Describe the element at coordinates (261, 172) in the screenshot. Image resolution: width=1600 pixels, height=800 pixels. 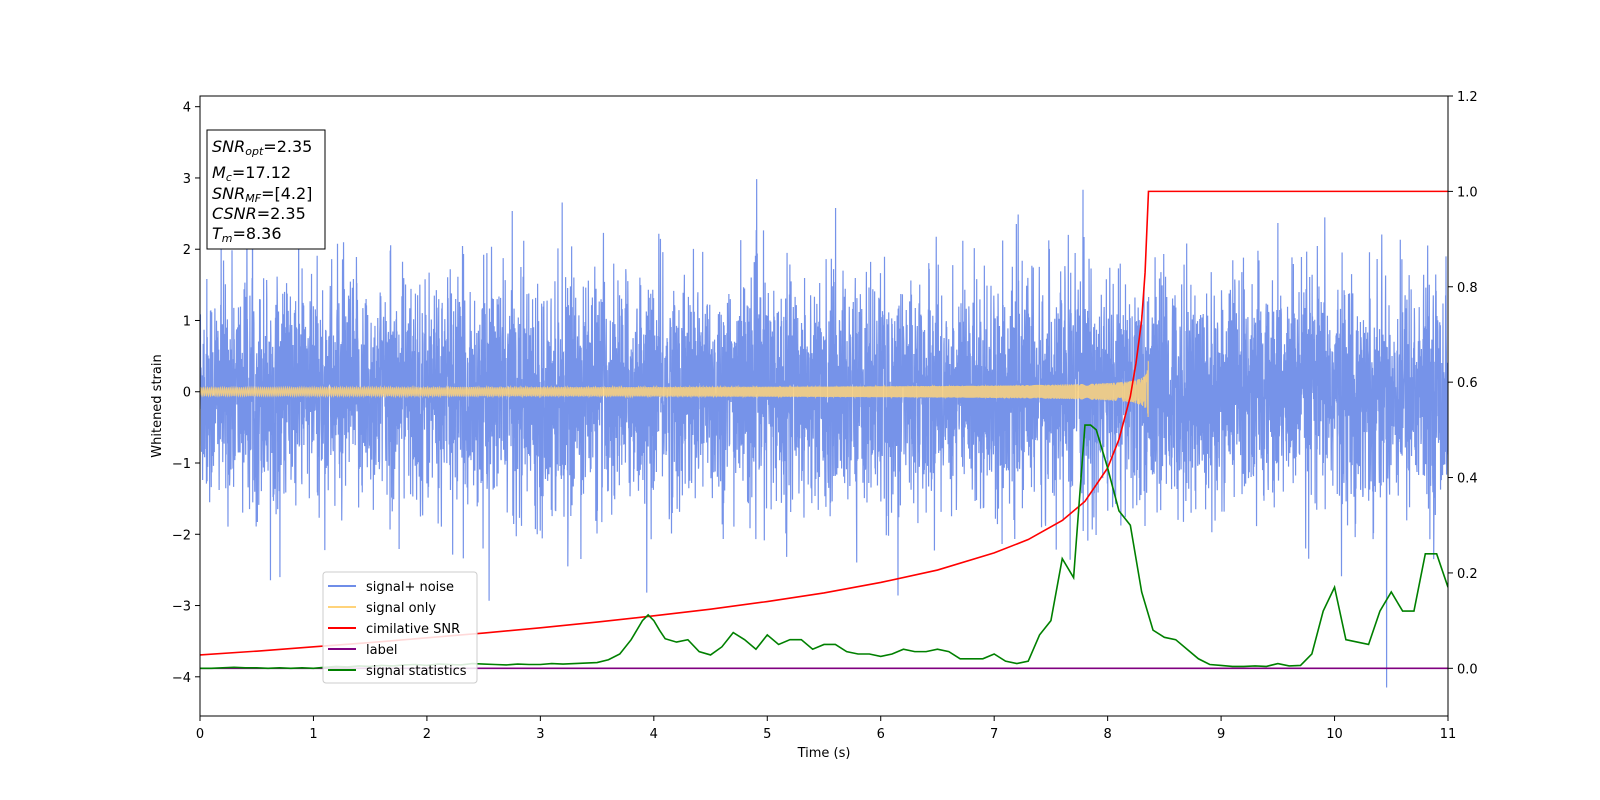
I see `mc-value: =17.12` at that location.